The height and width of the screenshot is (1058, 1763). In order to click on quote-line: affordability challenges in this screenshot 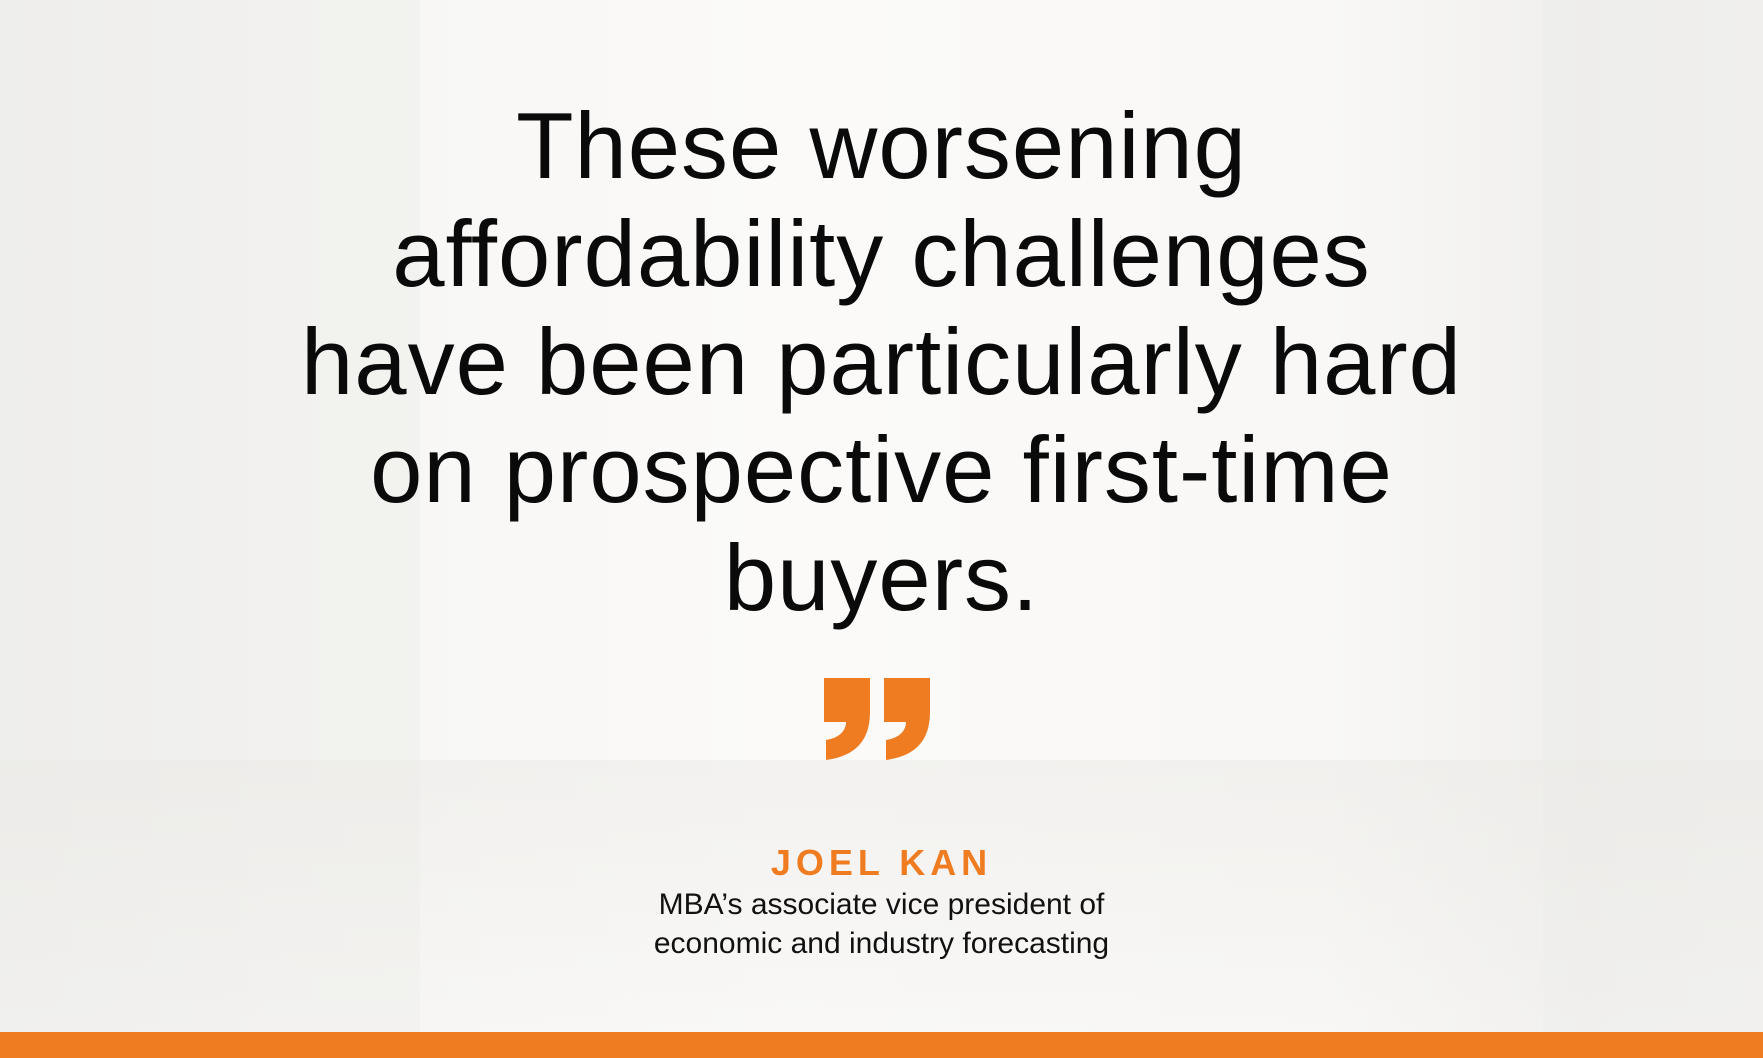, I will do `click(881, 253)`.